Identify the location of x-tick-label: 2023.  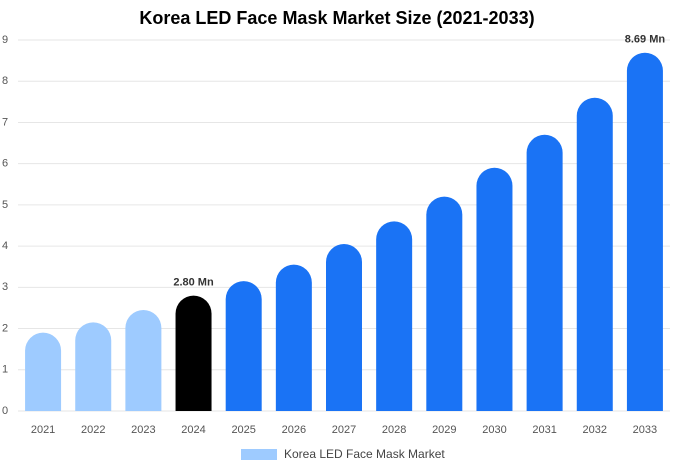
(143, 430).